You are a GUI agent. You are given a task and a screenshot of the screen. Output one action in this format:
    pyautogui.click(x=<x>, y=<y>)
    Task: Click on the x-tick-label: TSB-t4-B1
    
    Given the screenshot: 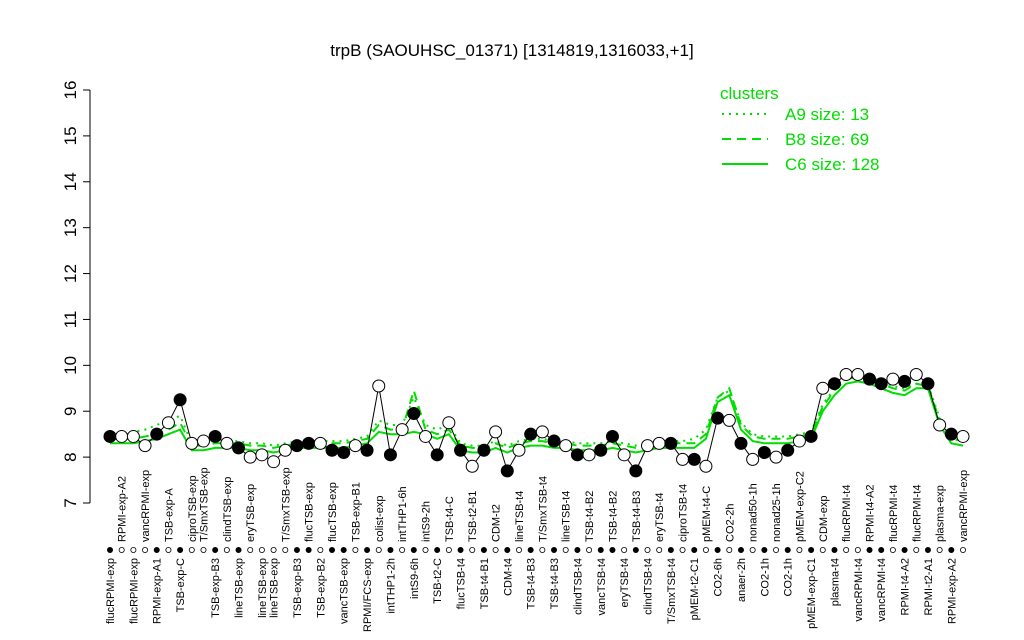 What is the action you would take?
    pyautogui.click(x=485, y=583)
    